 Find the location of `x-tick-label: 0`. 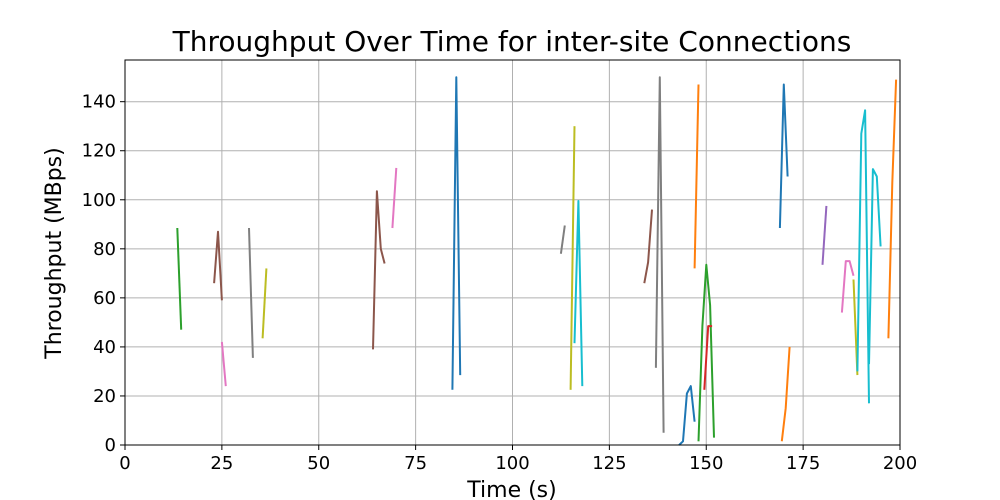

x-tick-label: 0 is located at coordinates (124, 463).